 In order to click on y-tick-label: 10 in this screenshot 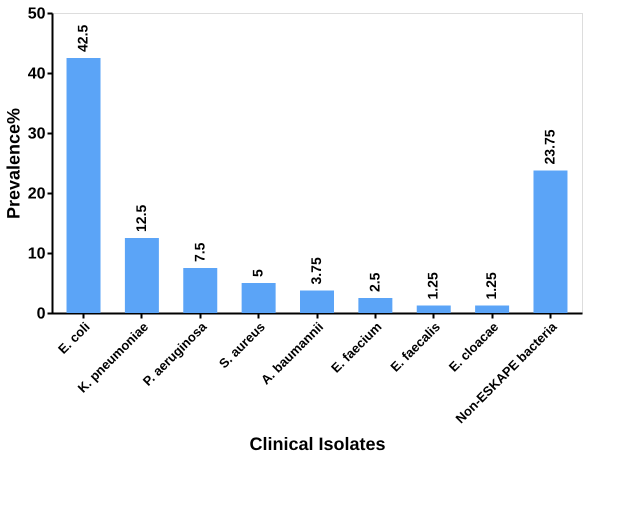, I will do `click(37, 254)`.